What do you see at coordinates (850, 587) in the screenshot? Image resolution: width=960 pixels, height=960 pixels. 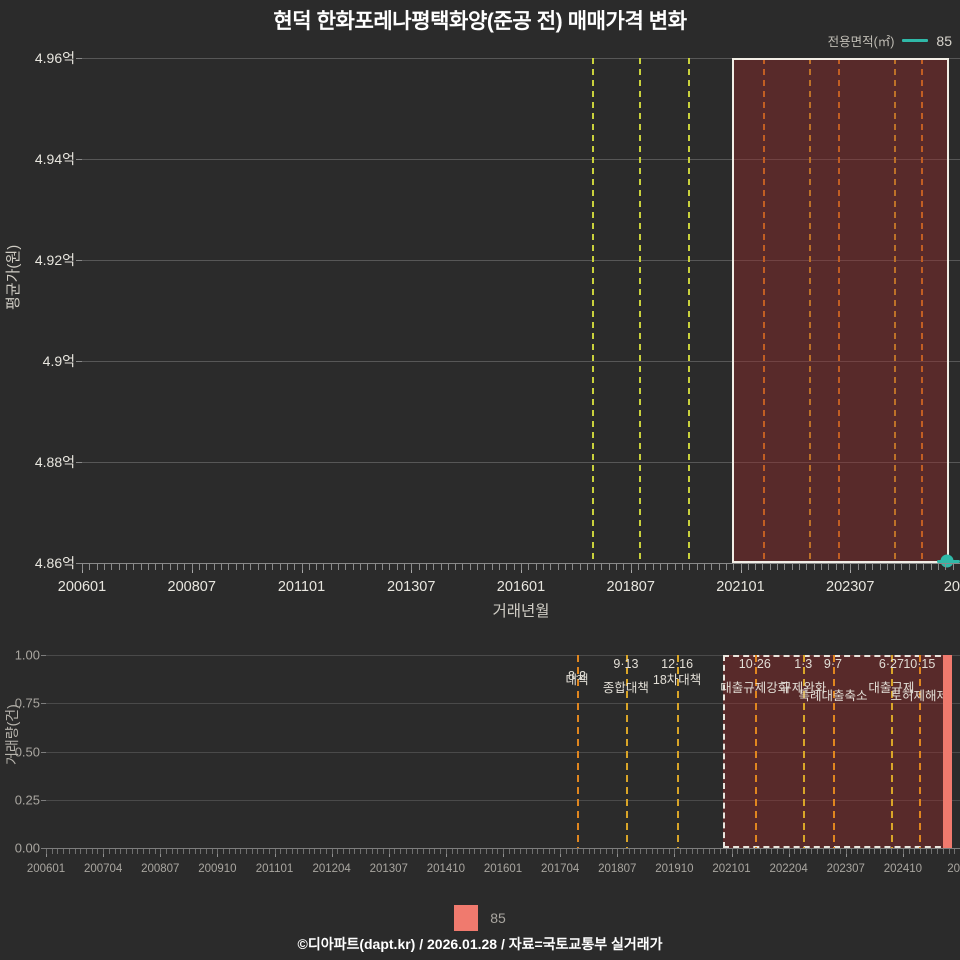 I see `x-tick-label: 202307` at bounding box center [850, 587].